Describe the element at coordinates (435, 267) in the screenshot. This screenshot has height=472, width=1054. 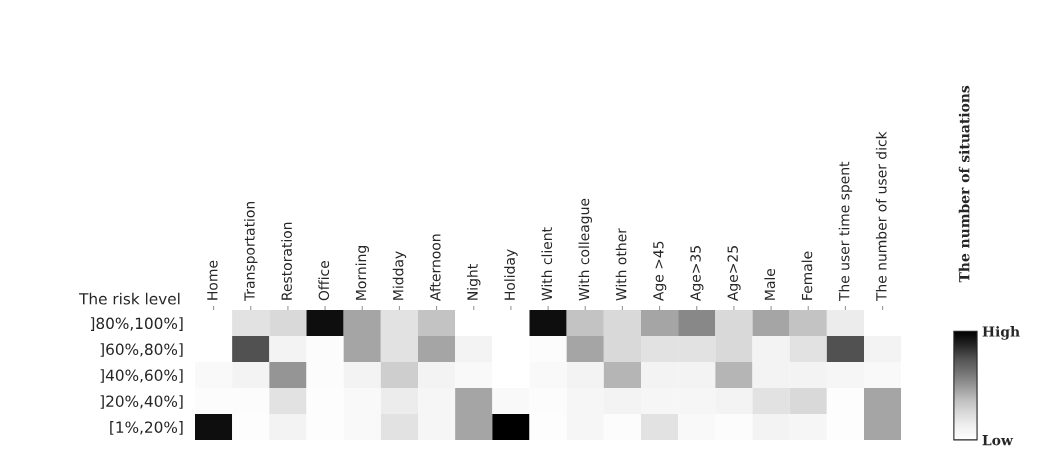
I see `x-tick-label: Afternoon` at that location.